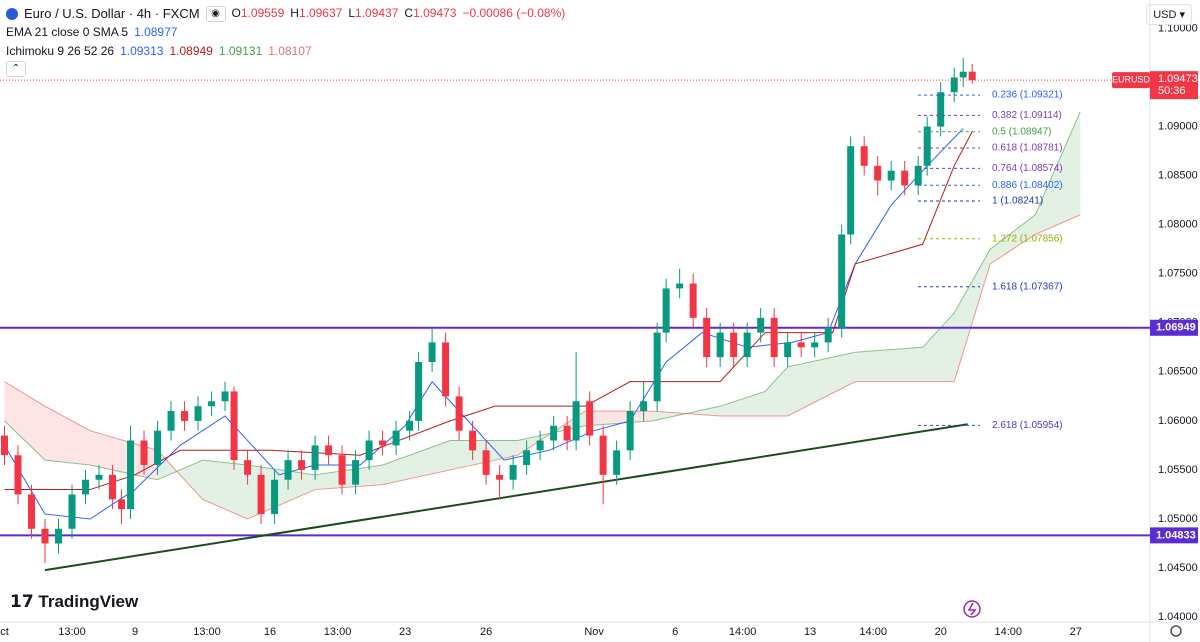 The image size is (1200, 642). Describe the element at coordinates (1178, 470) in the screenshot. I see `y-tick-label: 1.05500` at that location.